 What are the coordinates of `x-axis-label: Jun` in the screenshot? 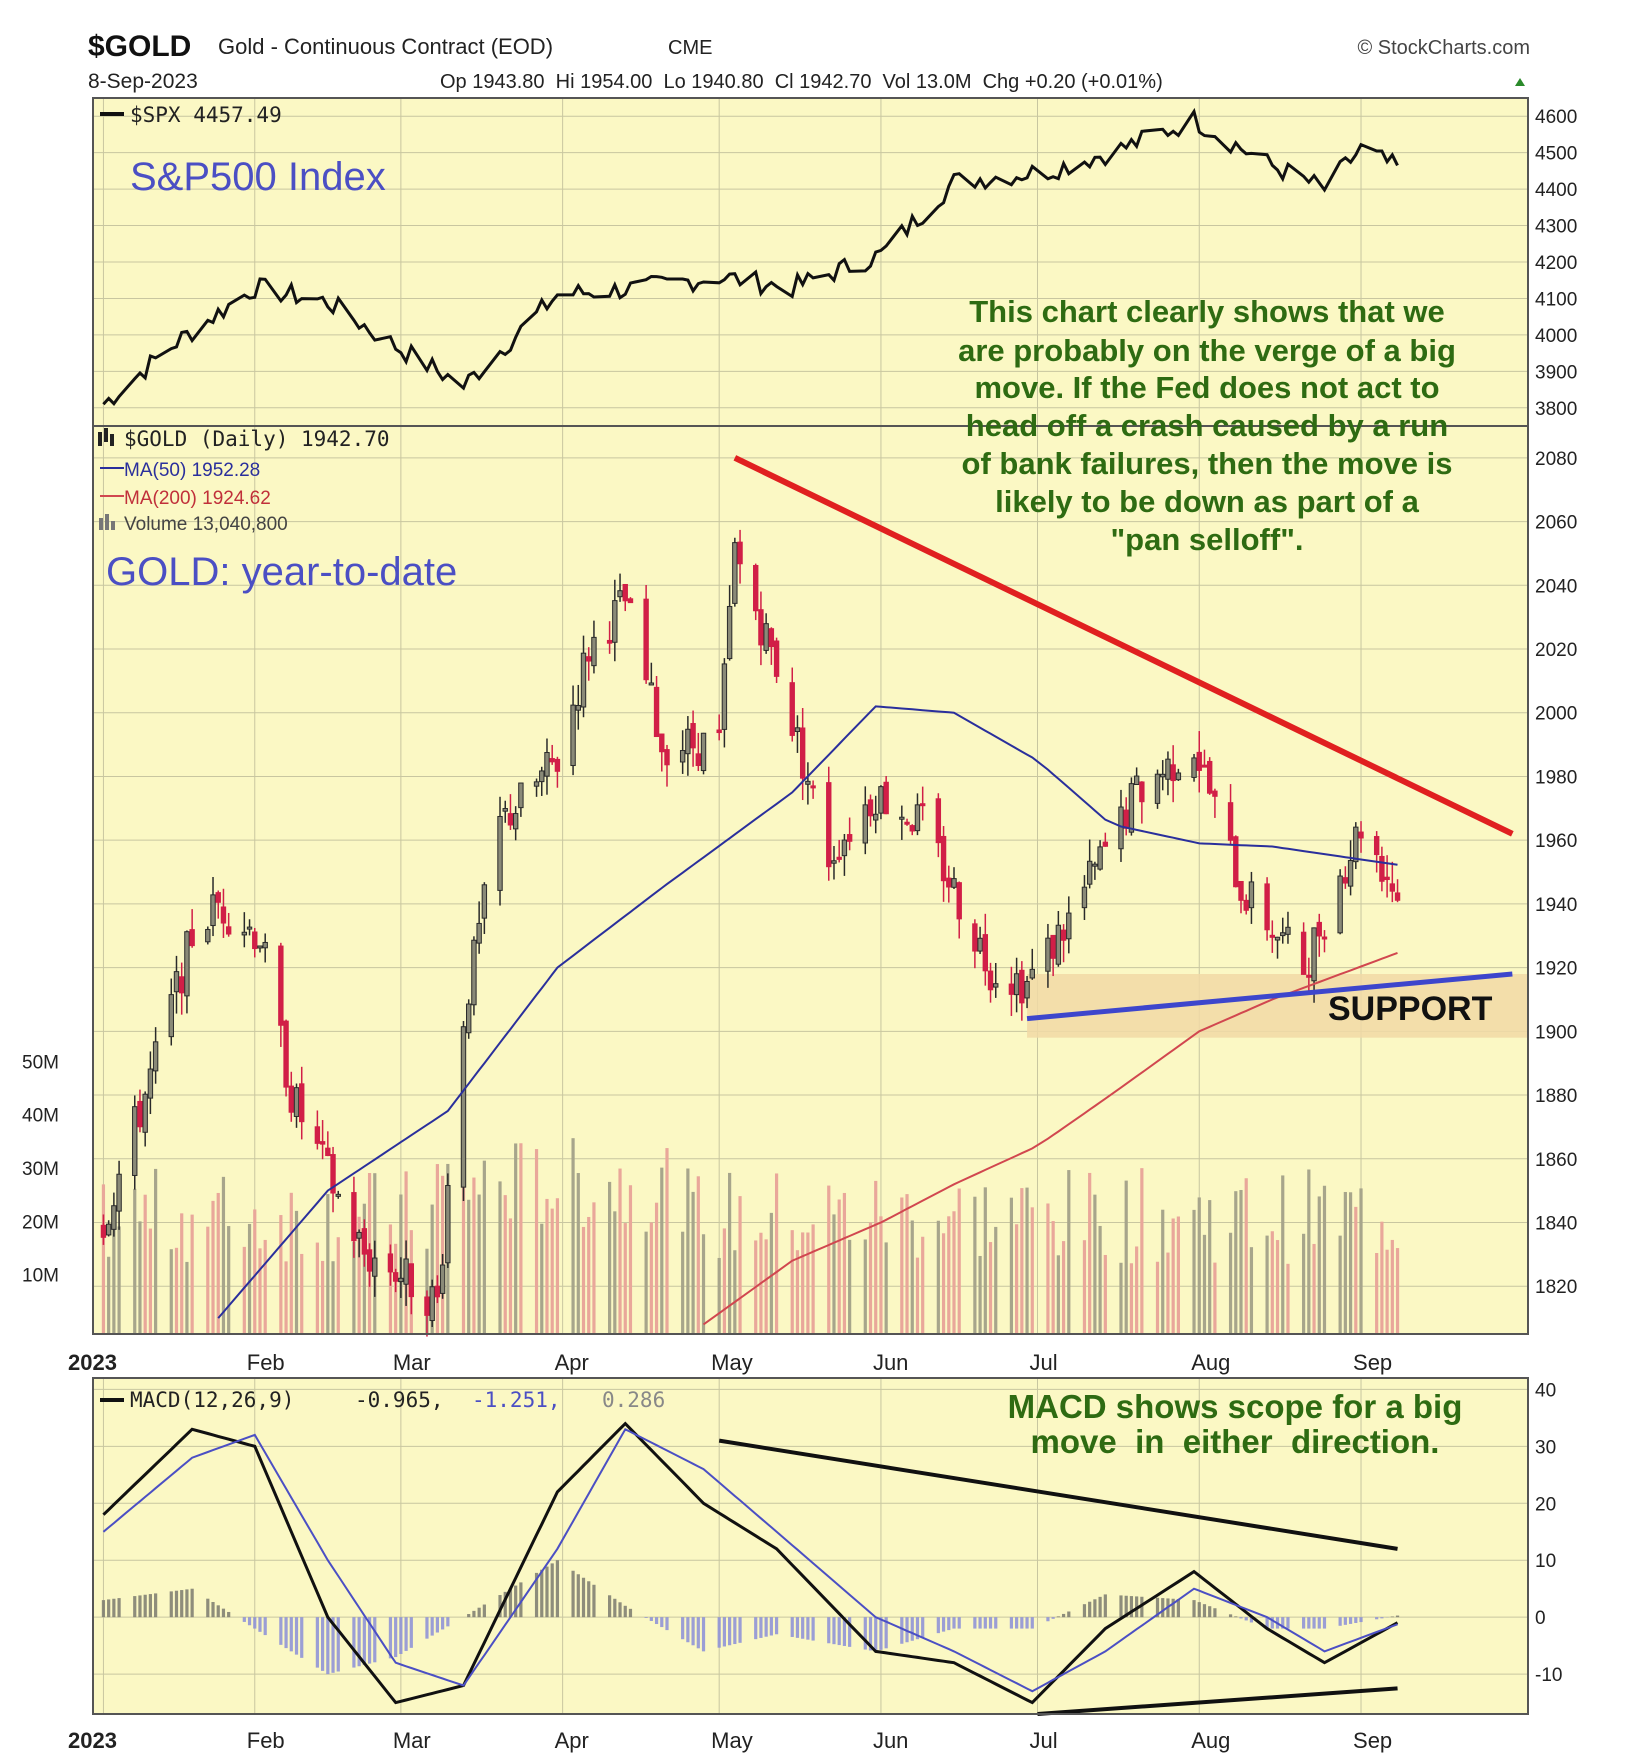 It's located at (890, 1362).